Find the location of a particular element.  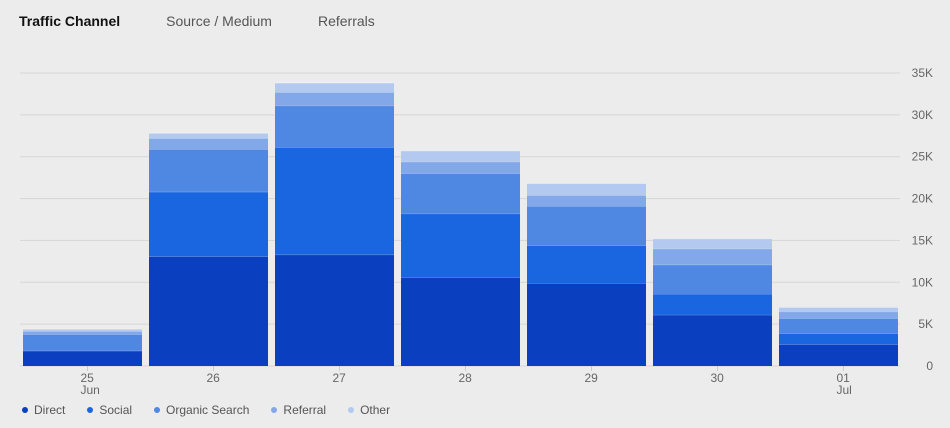

legend-item: Other is located at coordinates (369, 410).